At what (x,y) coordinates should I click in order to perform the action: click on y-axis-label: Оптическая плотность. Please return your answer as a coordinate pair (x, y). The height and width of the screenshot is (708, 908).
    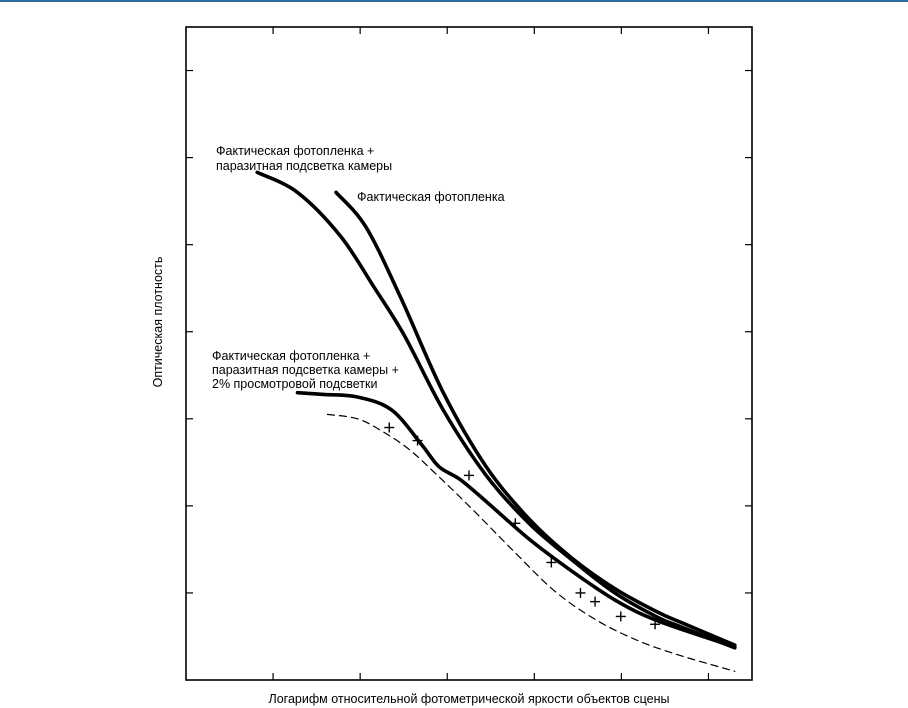
    Looking at the image, I should click on (158, 322).